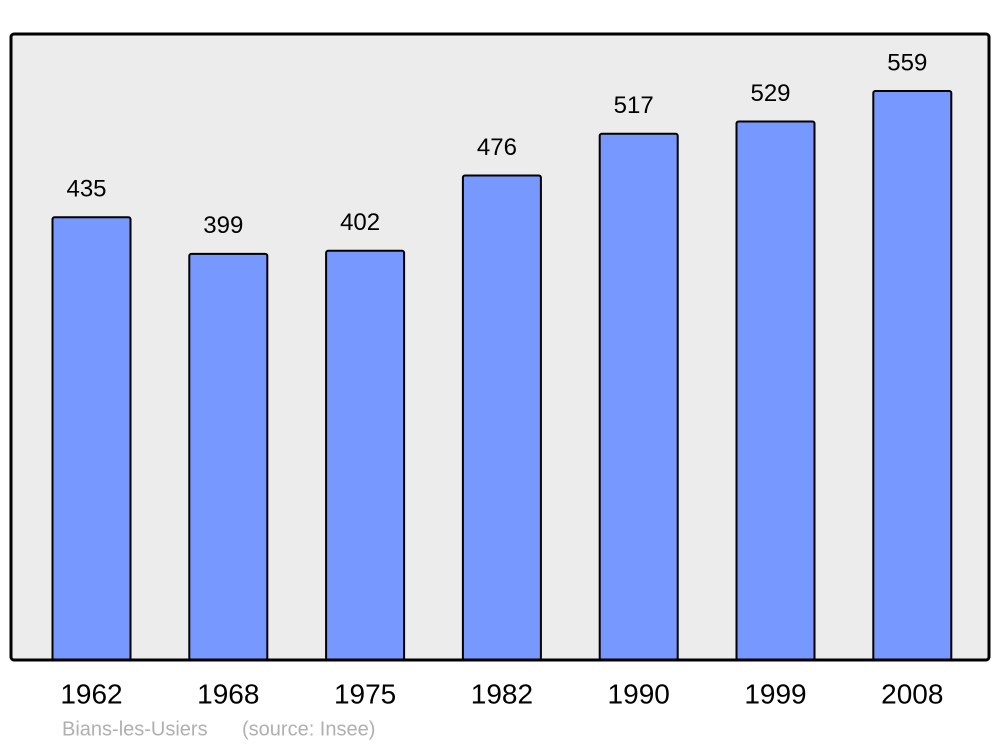 This screenshot has width=1000, height=747. I want to click on value-label: 402, so click(360, 222).